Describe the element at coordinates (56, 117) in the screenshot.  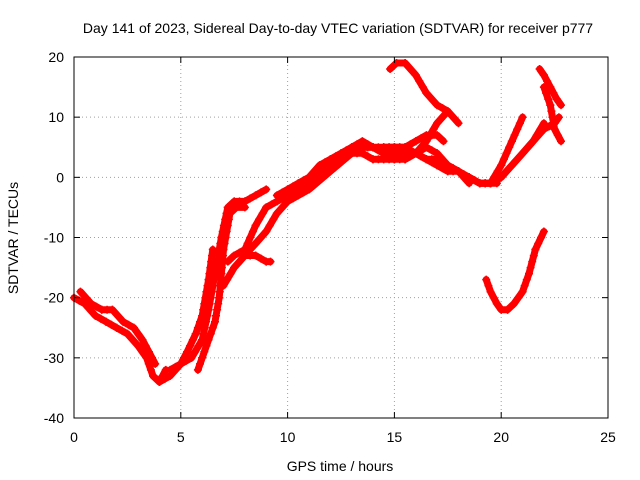
I see `y-tick-label: 10` at that location.